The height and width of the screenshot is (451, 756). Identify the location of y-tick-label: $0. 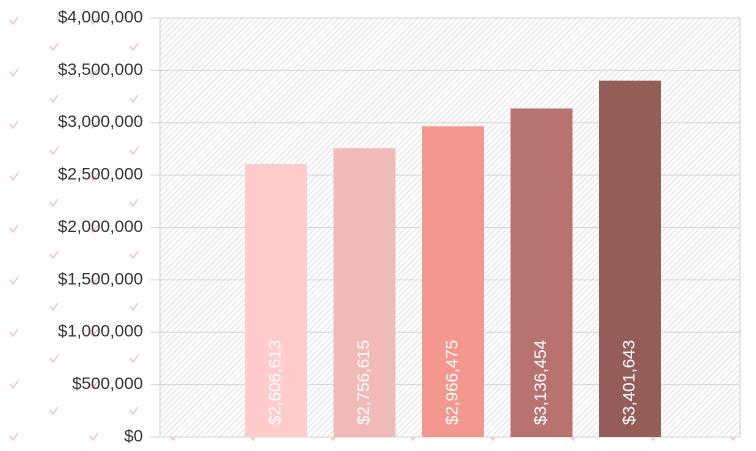
(133, 435).